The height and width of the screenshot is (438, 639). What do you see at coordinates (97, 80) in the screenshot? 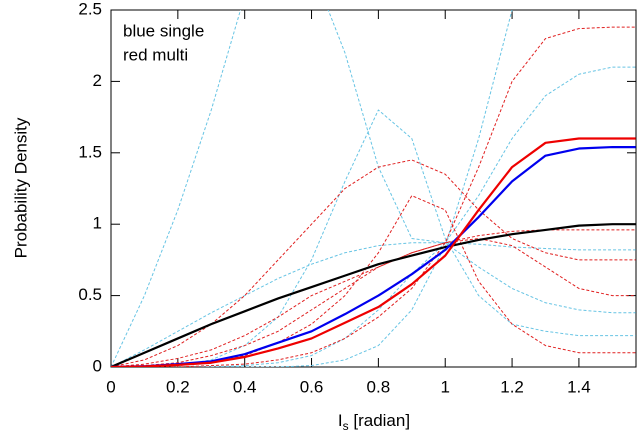
I see `y-tick-label: 2` at bounding box center [97, 80].